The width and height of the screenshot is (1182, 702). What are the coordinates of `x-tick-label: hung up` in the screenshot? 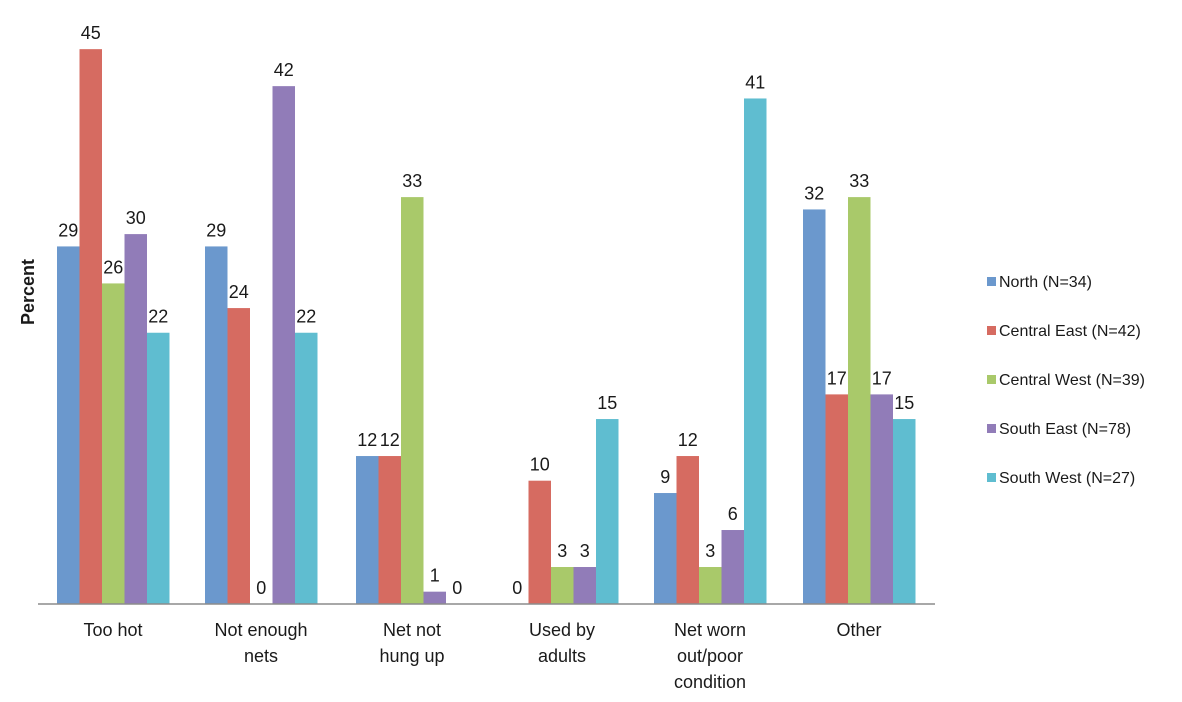 It's located at (411, 656).